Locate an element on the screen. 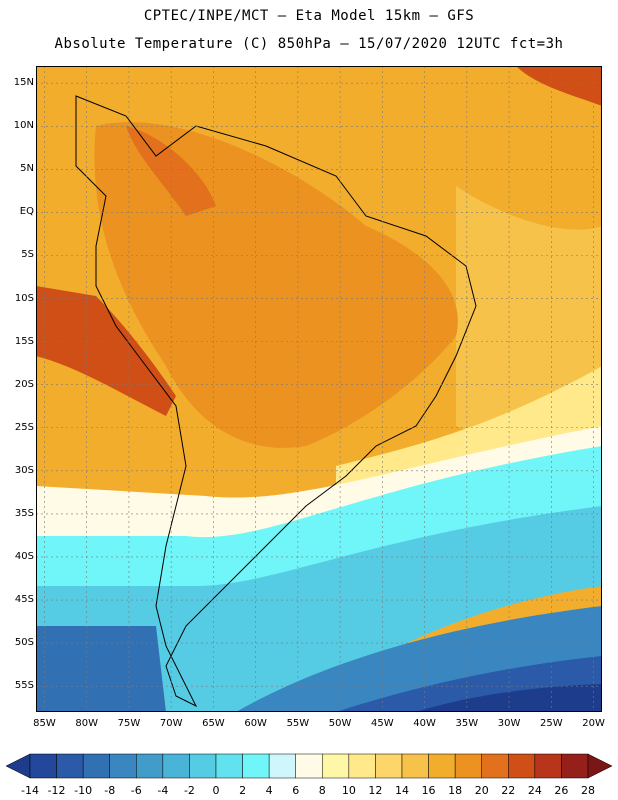  latitude-tick-label: 20S is located at coordinates (24, 384).